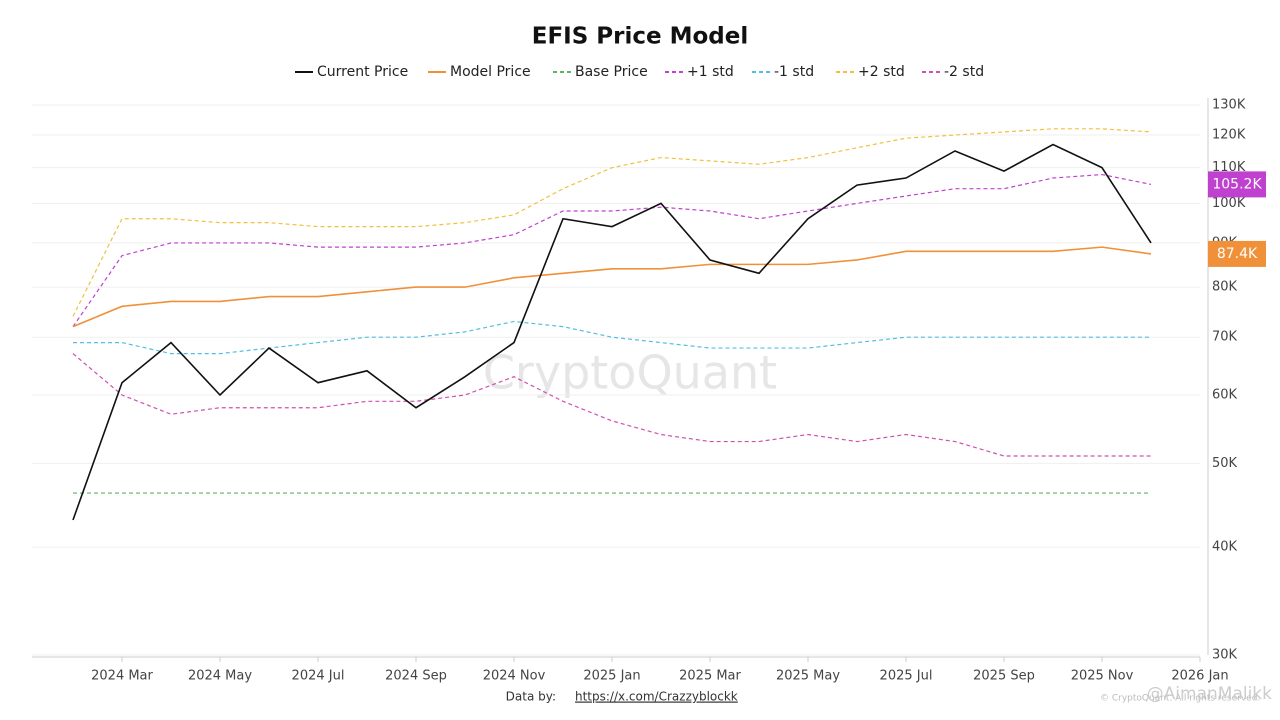 This screenshot has height=720, width=1280. What do you see at coordinates (1229, 105) in the screenshot?
I see `y-tick-label: 130K` at bounding box center [1229, 105].